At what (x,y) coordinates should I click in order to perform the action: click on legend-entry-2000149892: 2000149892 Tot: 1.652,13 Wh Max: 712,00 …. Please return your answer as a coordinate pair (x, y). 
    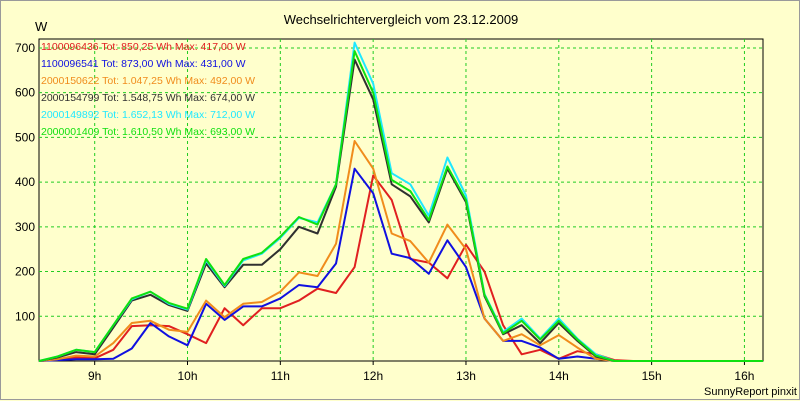
    Looking at the image, I should click on (148, 115).